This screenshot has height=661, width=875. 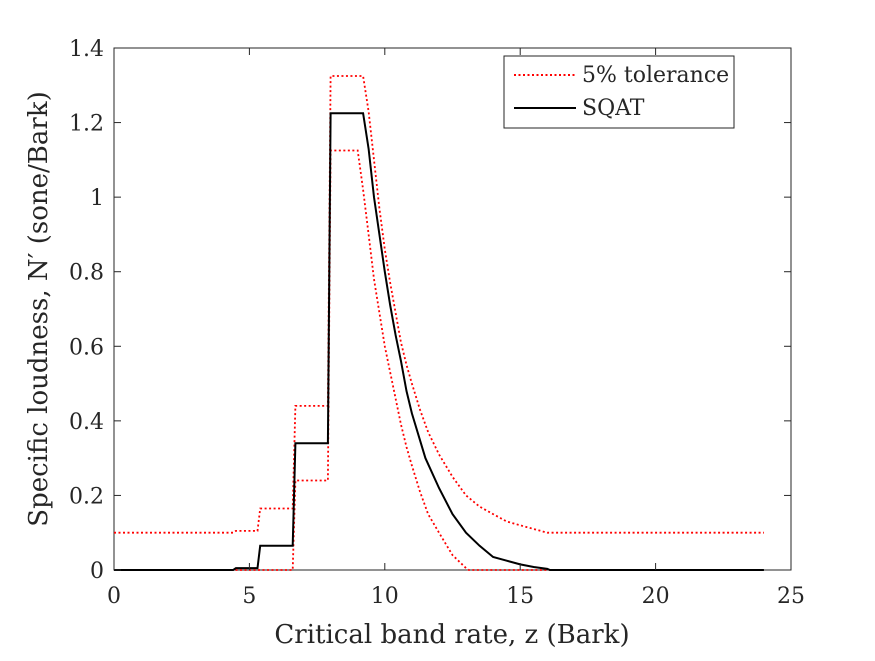 What do you see at coordinates (520, 596) in the screenshot?
I see `x-tick-label: 15` at bounding box center [520, 596].